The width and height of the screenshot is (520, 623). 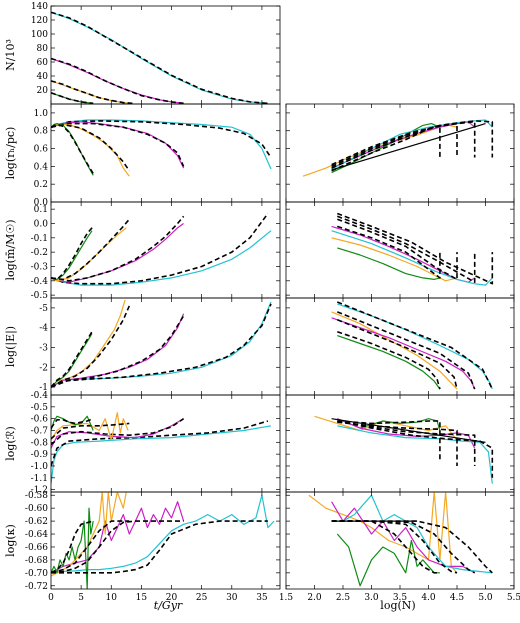 What do you see at coordinates (371, 598) in the screenshot?
I see `x-tick-label: 3.0` at bounding box center [371, 598].